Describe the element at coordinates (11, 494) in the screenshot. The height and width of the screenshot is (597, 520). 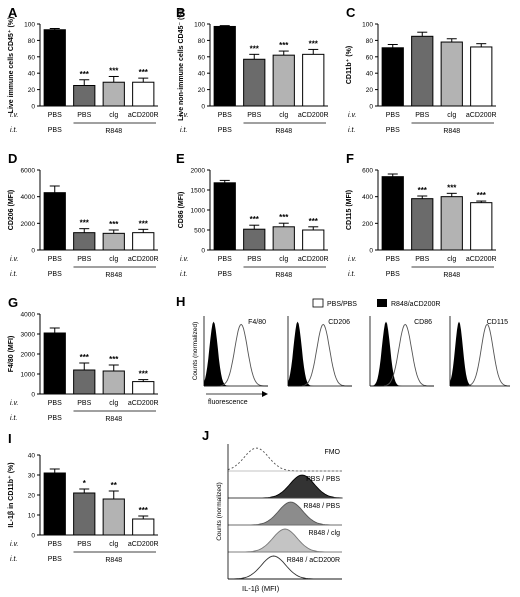
I see `y-axis-label: IL-1β in CD11b⁺ (%)` at that location.